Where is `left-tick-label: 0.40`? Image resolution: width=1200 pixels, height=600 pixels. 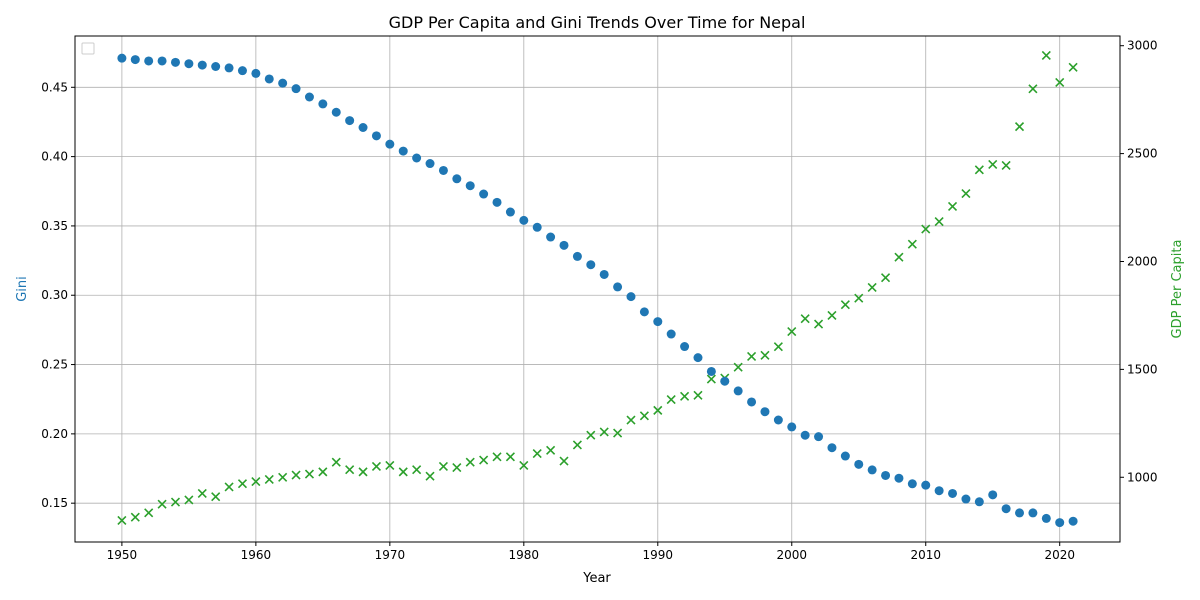
left-tick-label: 0.40 is located at coordinates (54, 157).